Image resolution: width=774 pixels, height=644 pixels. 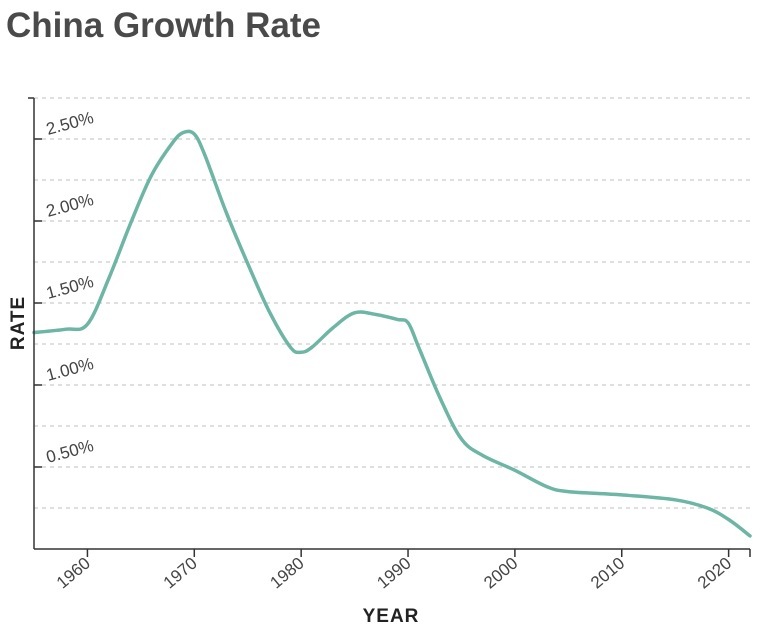 What do you see at coordinates (391, 616) in the screenshot?
I see `x-axis-title: YEAR` at bounding box center [391, 616].